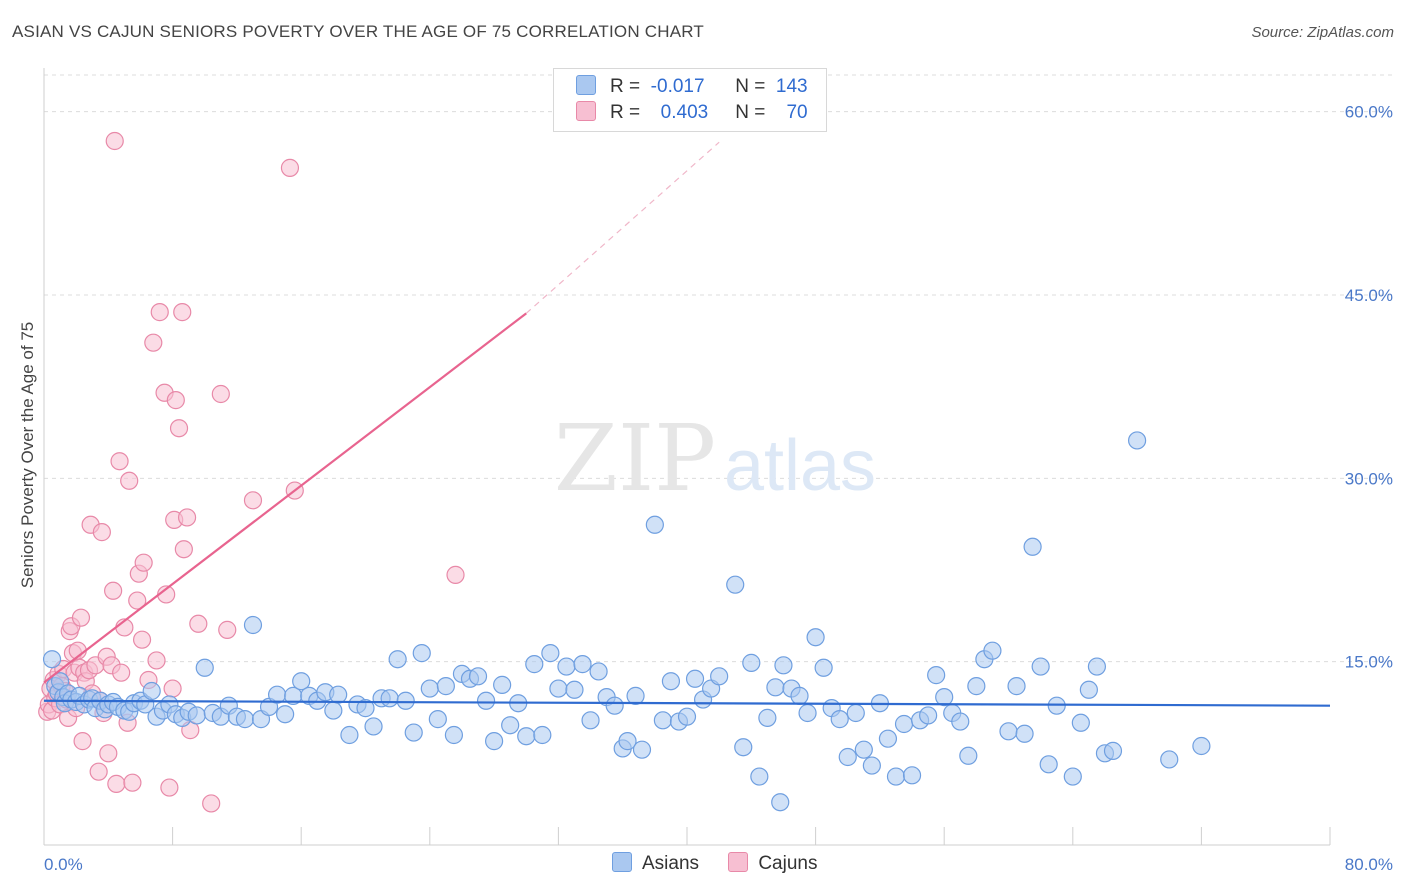 This screenshot has height=892, width=1406. Describe the element at coordinates (797, 112) in the screenshot. I see `legend-n-value: 70` at that location.